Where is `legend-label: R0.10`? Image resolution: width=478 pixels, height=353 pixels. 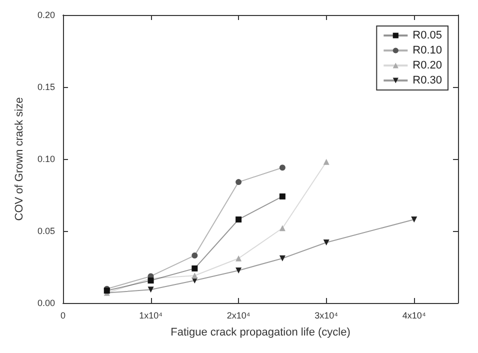 legend-label: R0.10 is located at coordinates (427, 50).